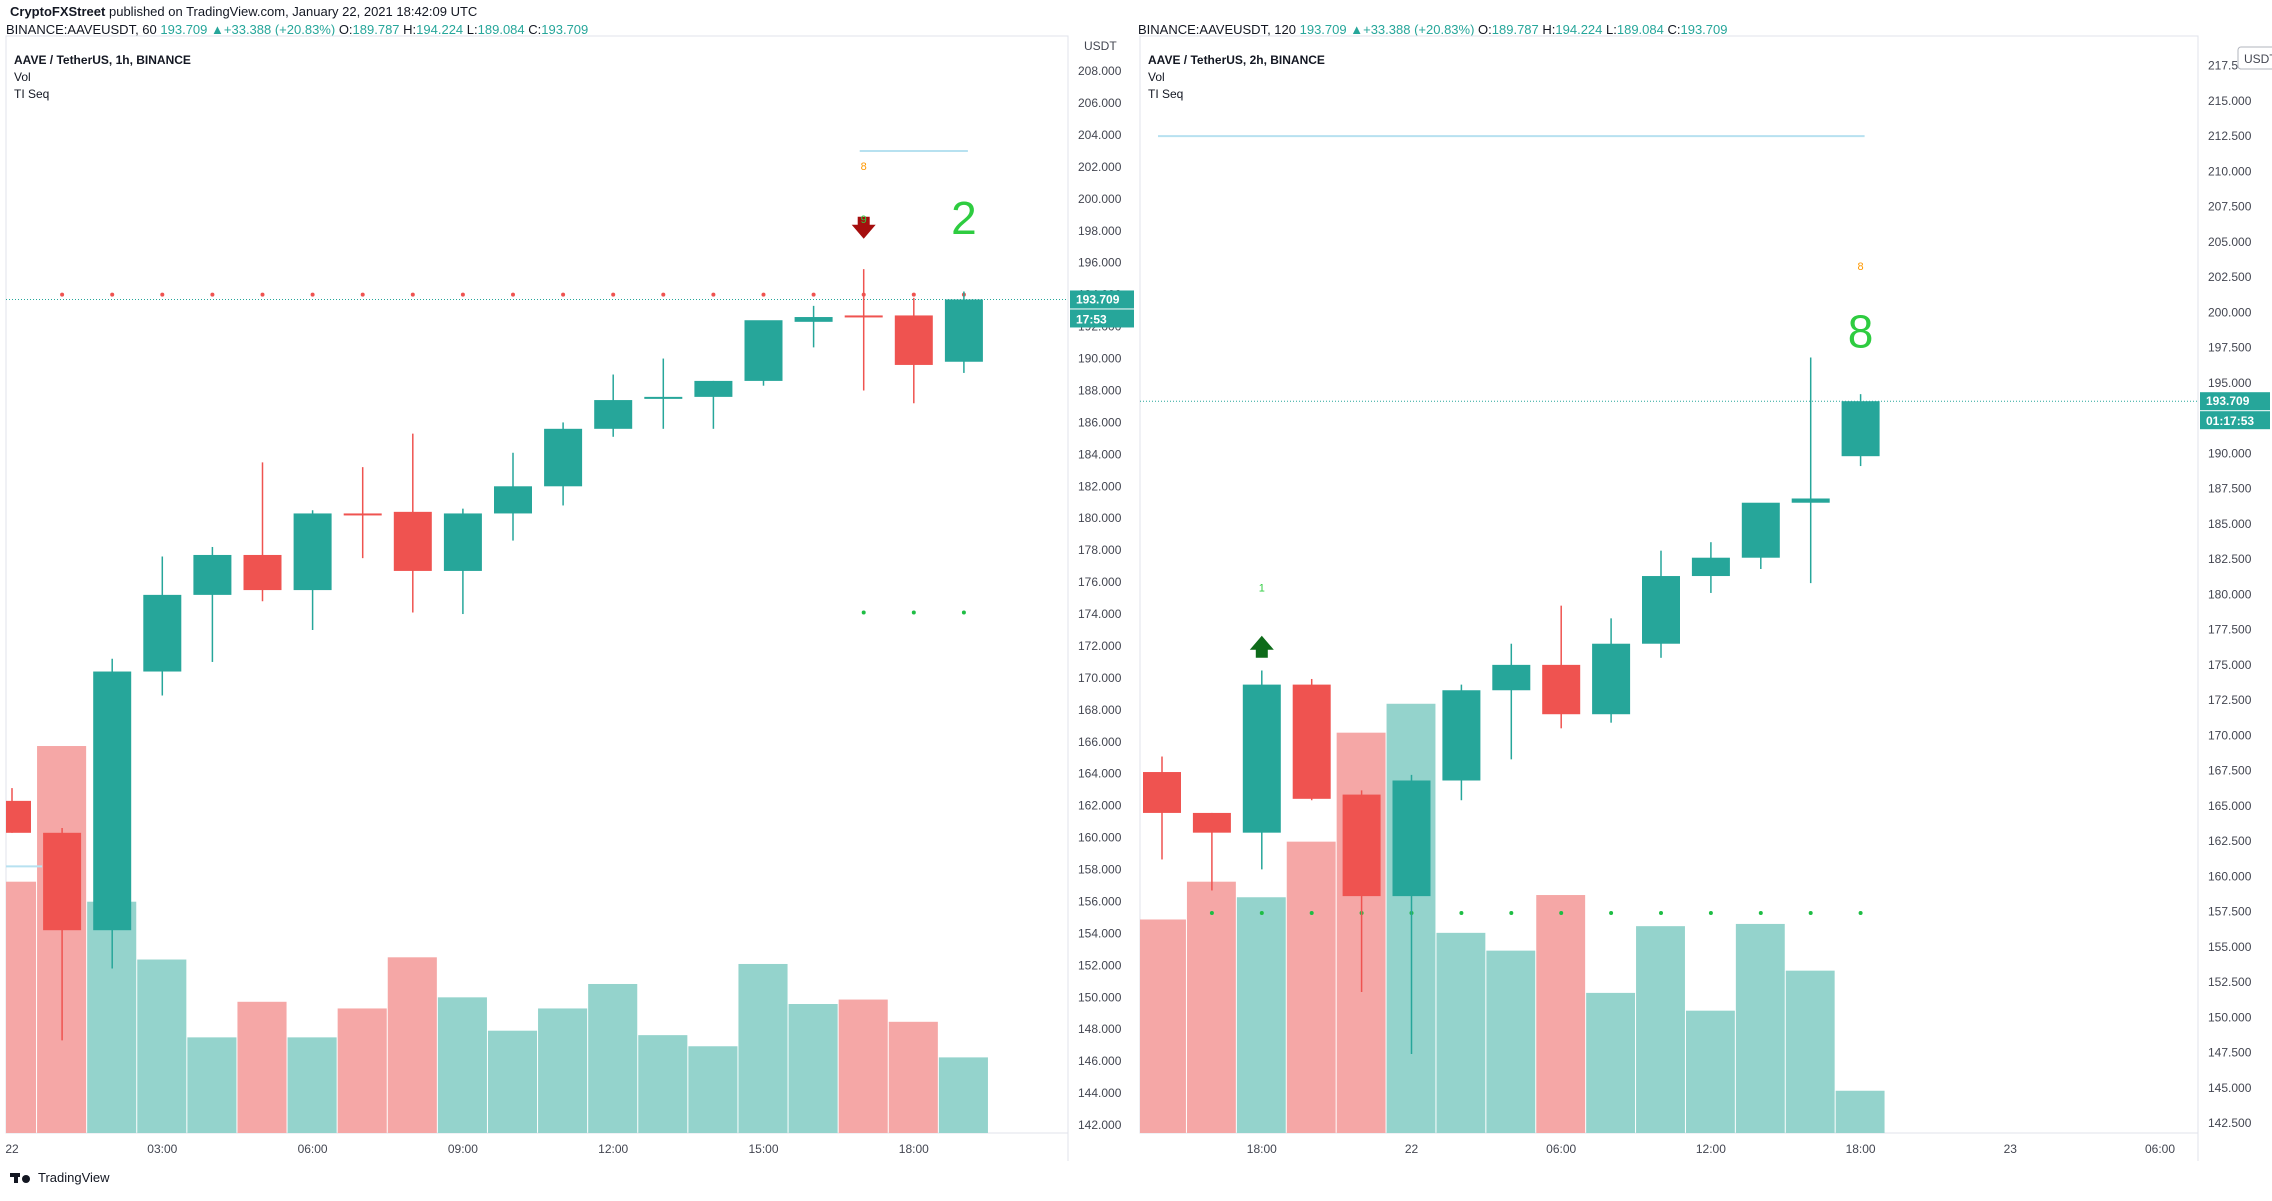 The height and width of the screenshot is (1201, 2272). What do you see at coordinates (58, 11) in the screenshot?
I see `publisher-name: CryptoFXStreet` at bounding box center [58, 11].